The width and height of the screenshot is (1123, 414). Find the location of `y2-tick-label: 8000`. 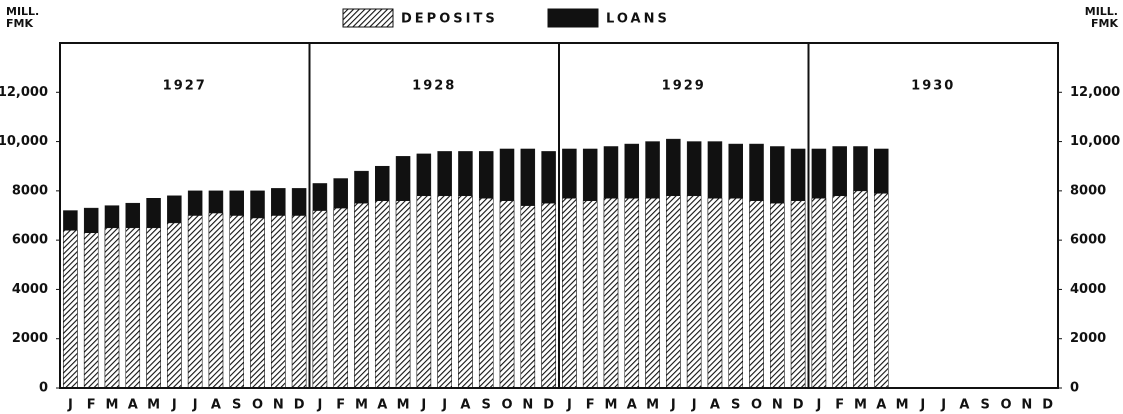

y2-tick-label: 8000 is located at coordinates (1088, 190).